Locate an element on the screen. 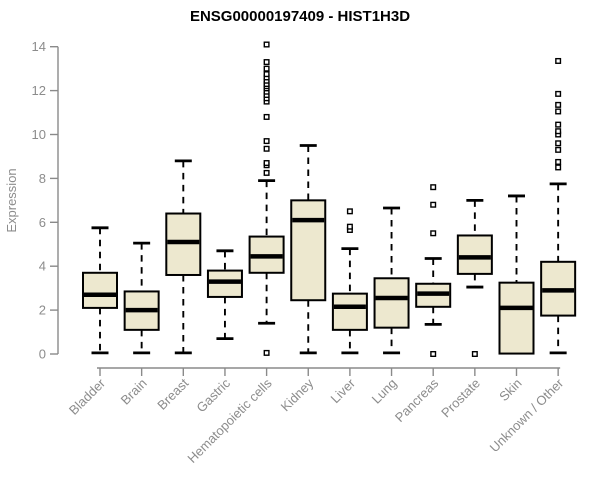  y-axis: 0 2 4 6 8 10 12 14 is located at coordinates (45, 200).